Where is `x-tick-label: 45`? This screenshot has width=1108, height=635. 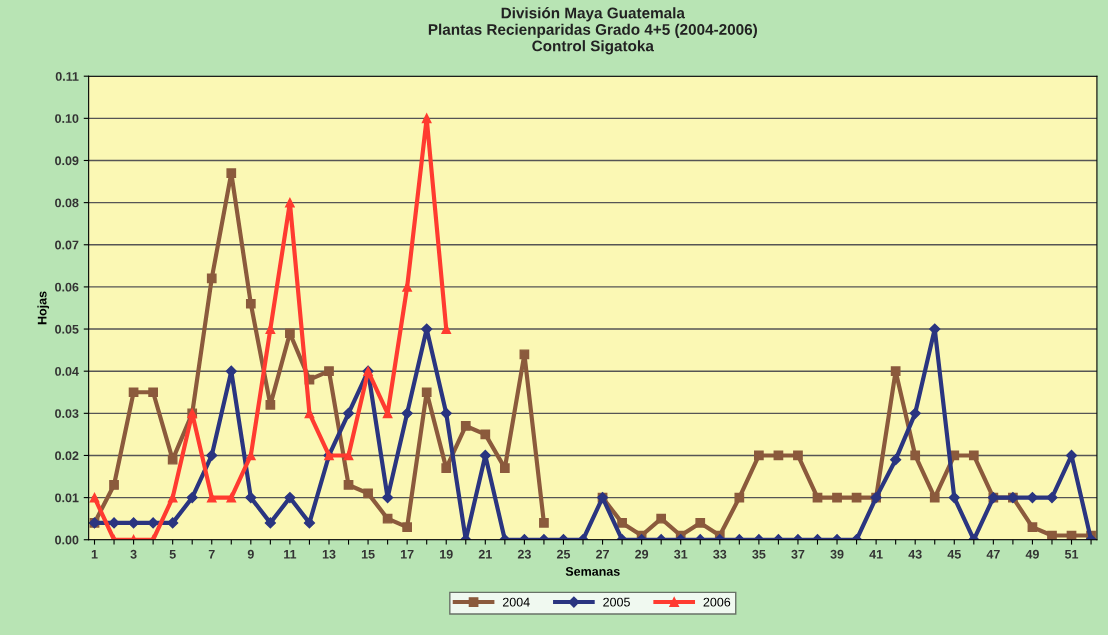 x-tick-label: 45 is located at coordinates (954, 554).